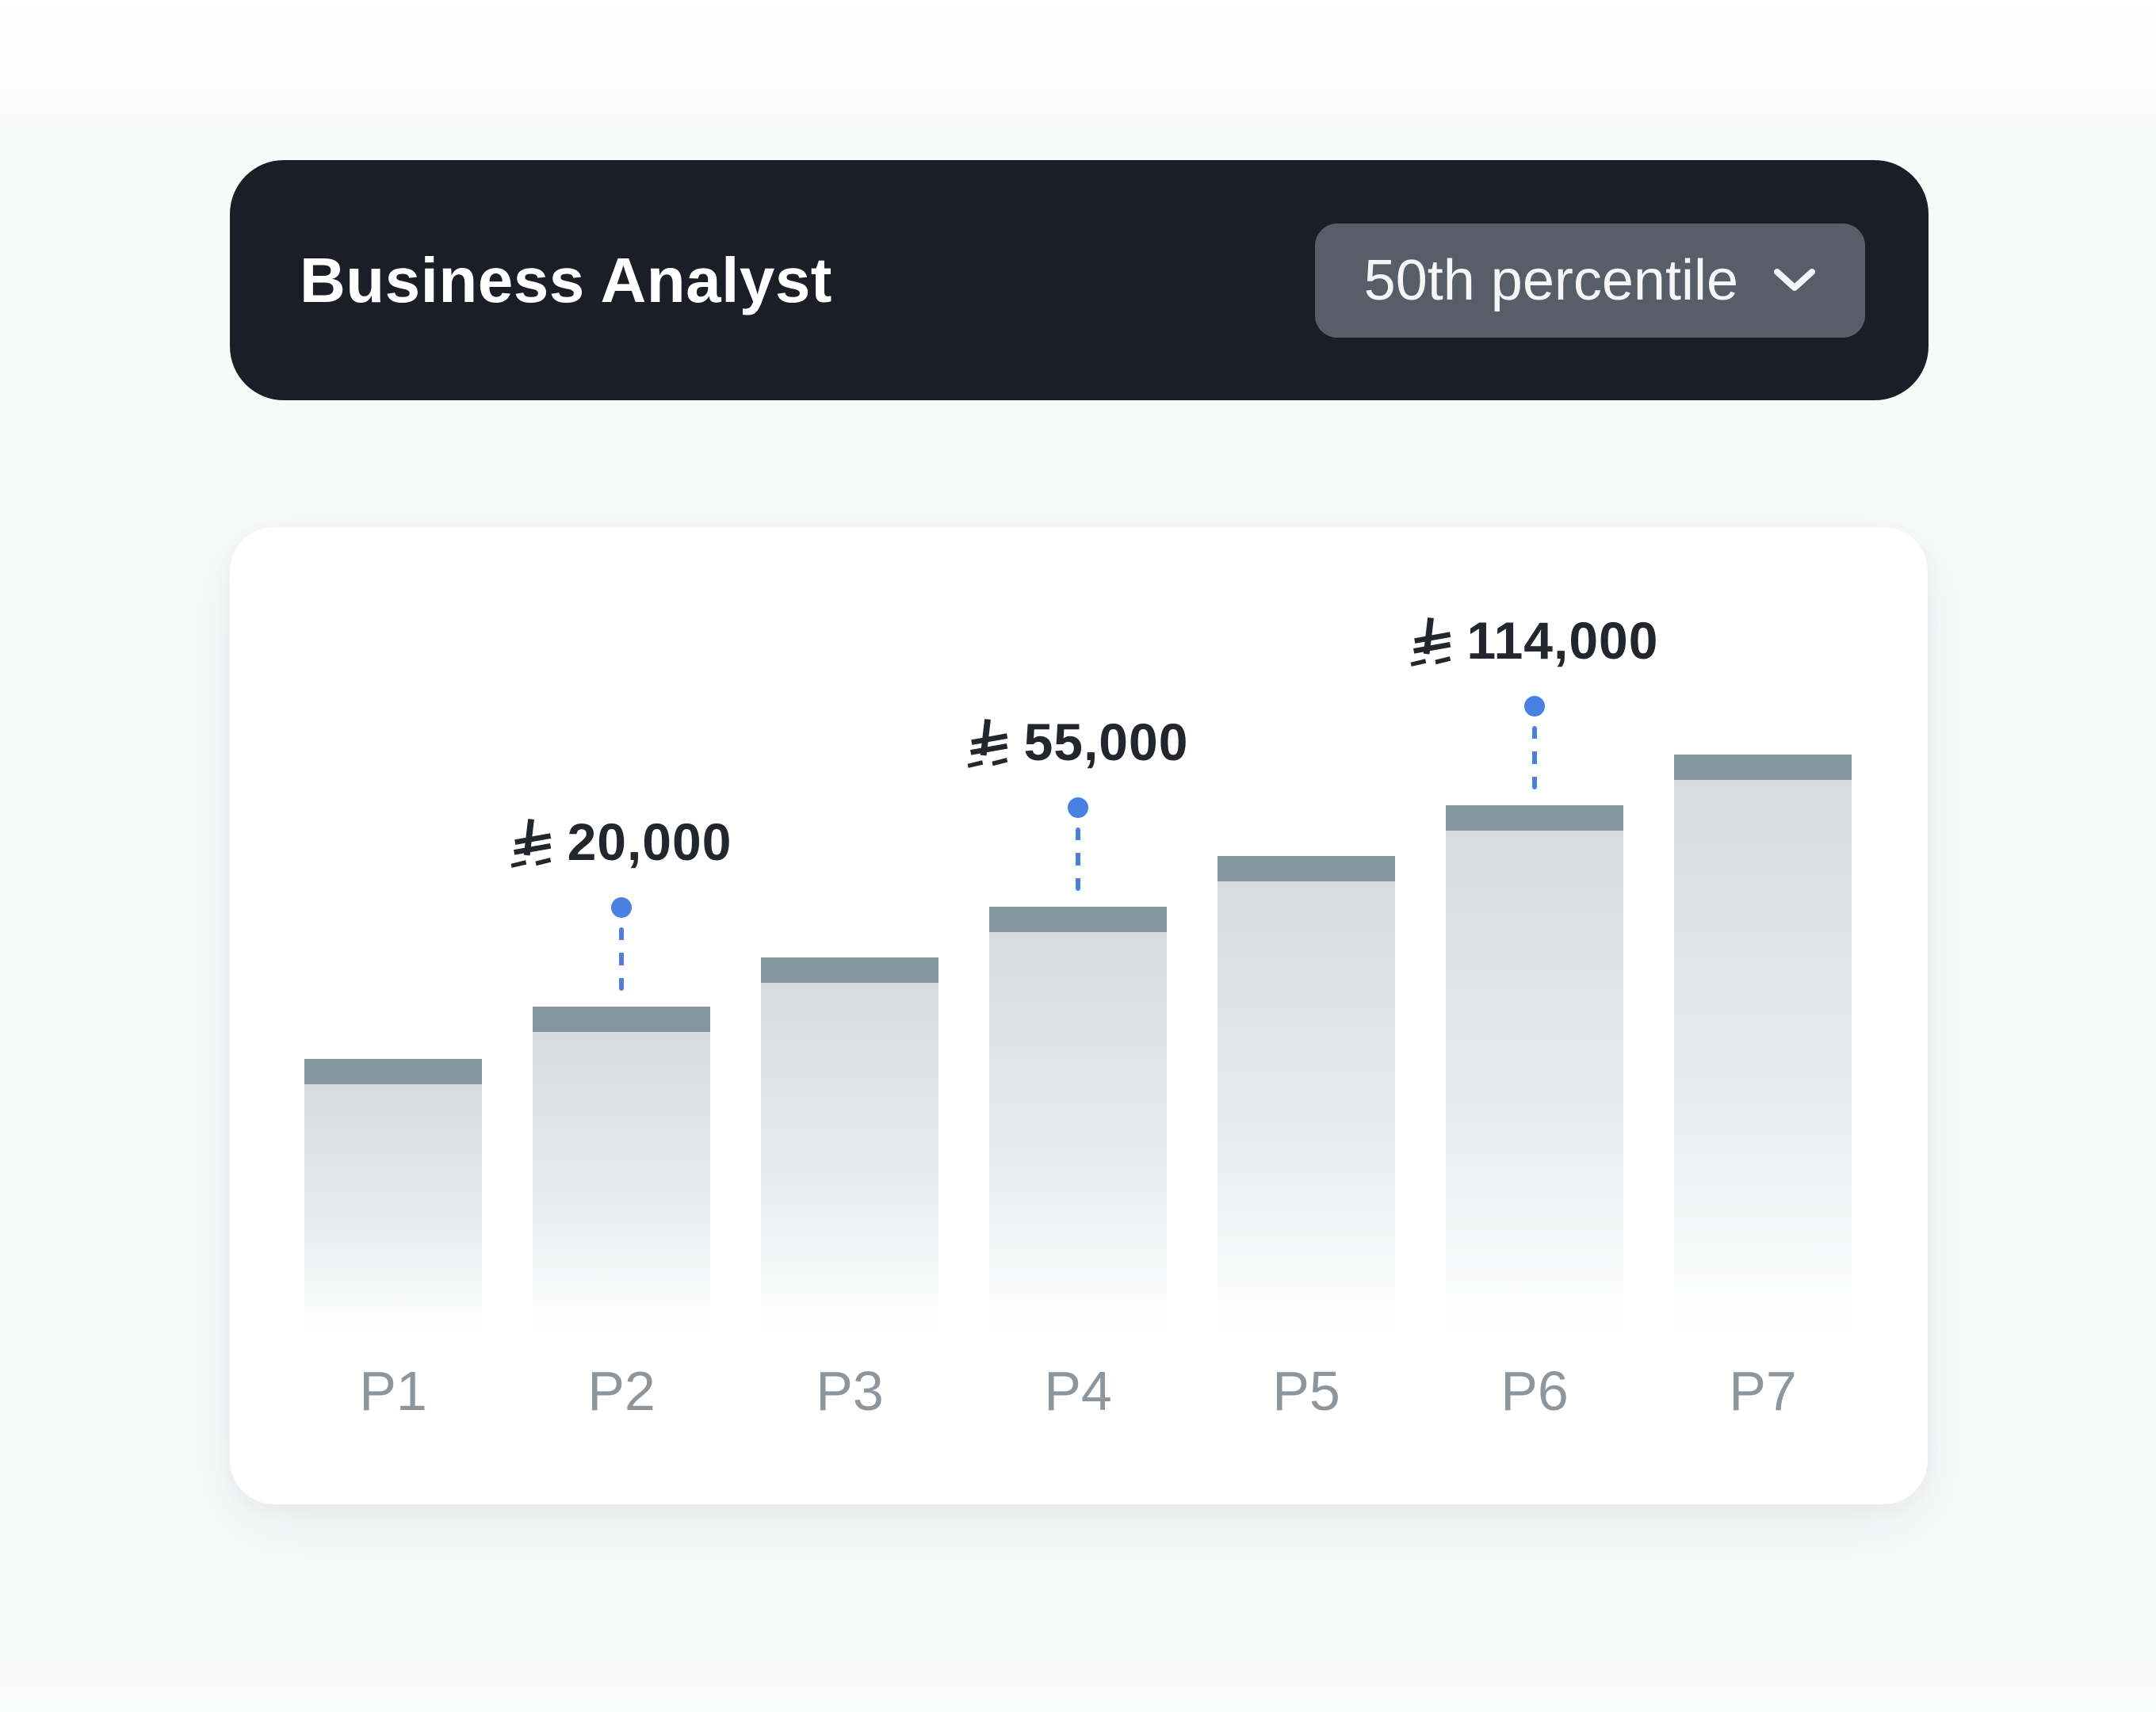 The height and width of the screenshot is (1712, 2156). I want to click on bar-column: 114,000 P6, so click(1533, 1015).